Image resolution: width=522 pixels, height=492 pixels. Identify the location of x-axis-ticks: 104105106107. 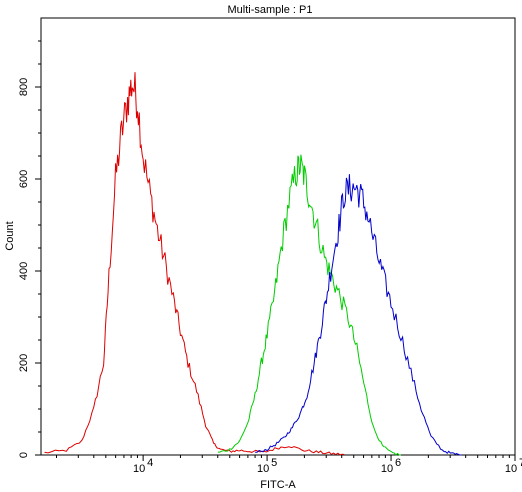
(288, 465).